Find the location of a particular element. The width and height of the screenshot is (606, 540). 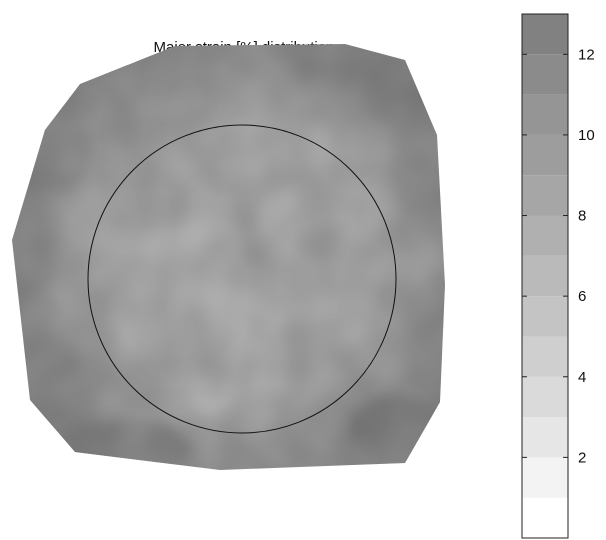

colorbar-tick-label: 6 is located at coordinates (582, 296).